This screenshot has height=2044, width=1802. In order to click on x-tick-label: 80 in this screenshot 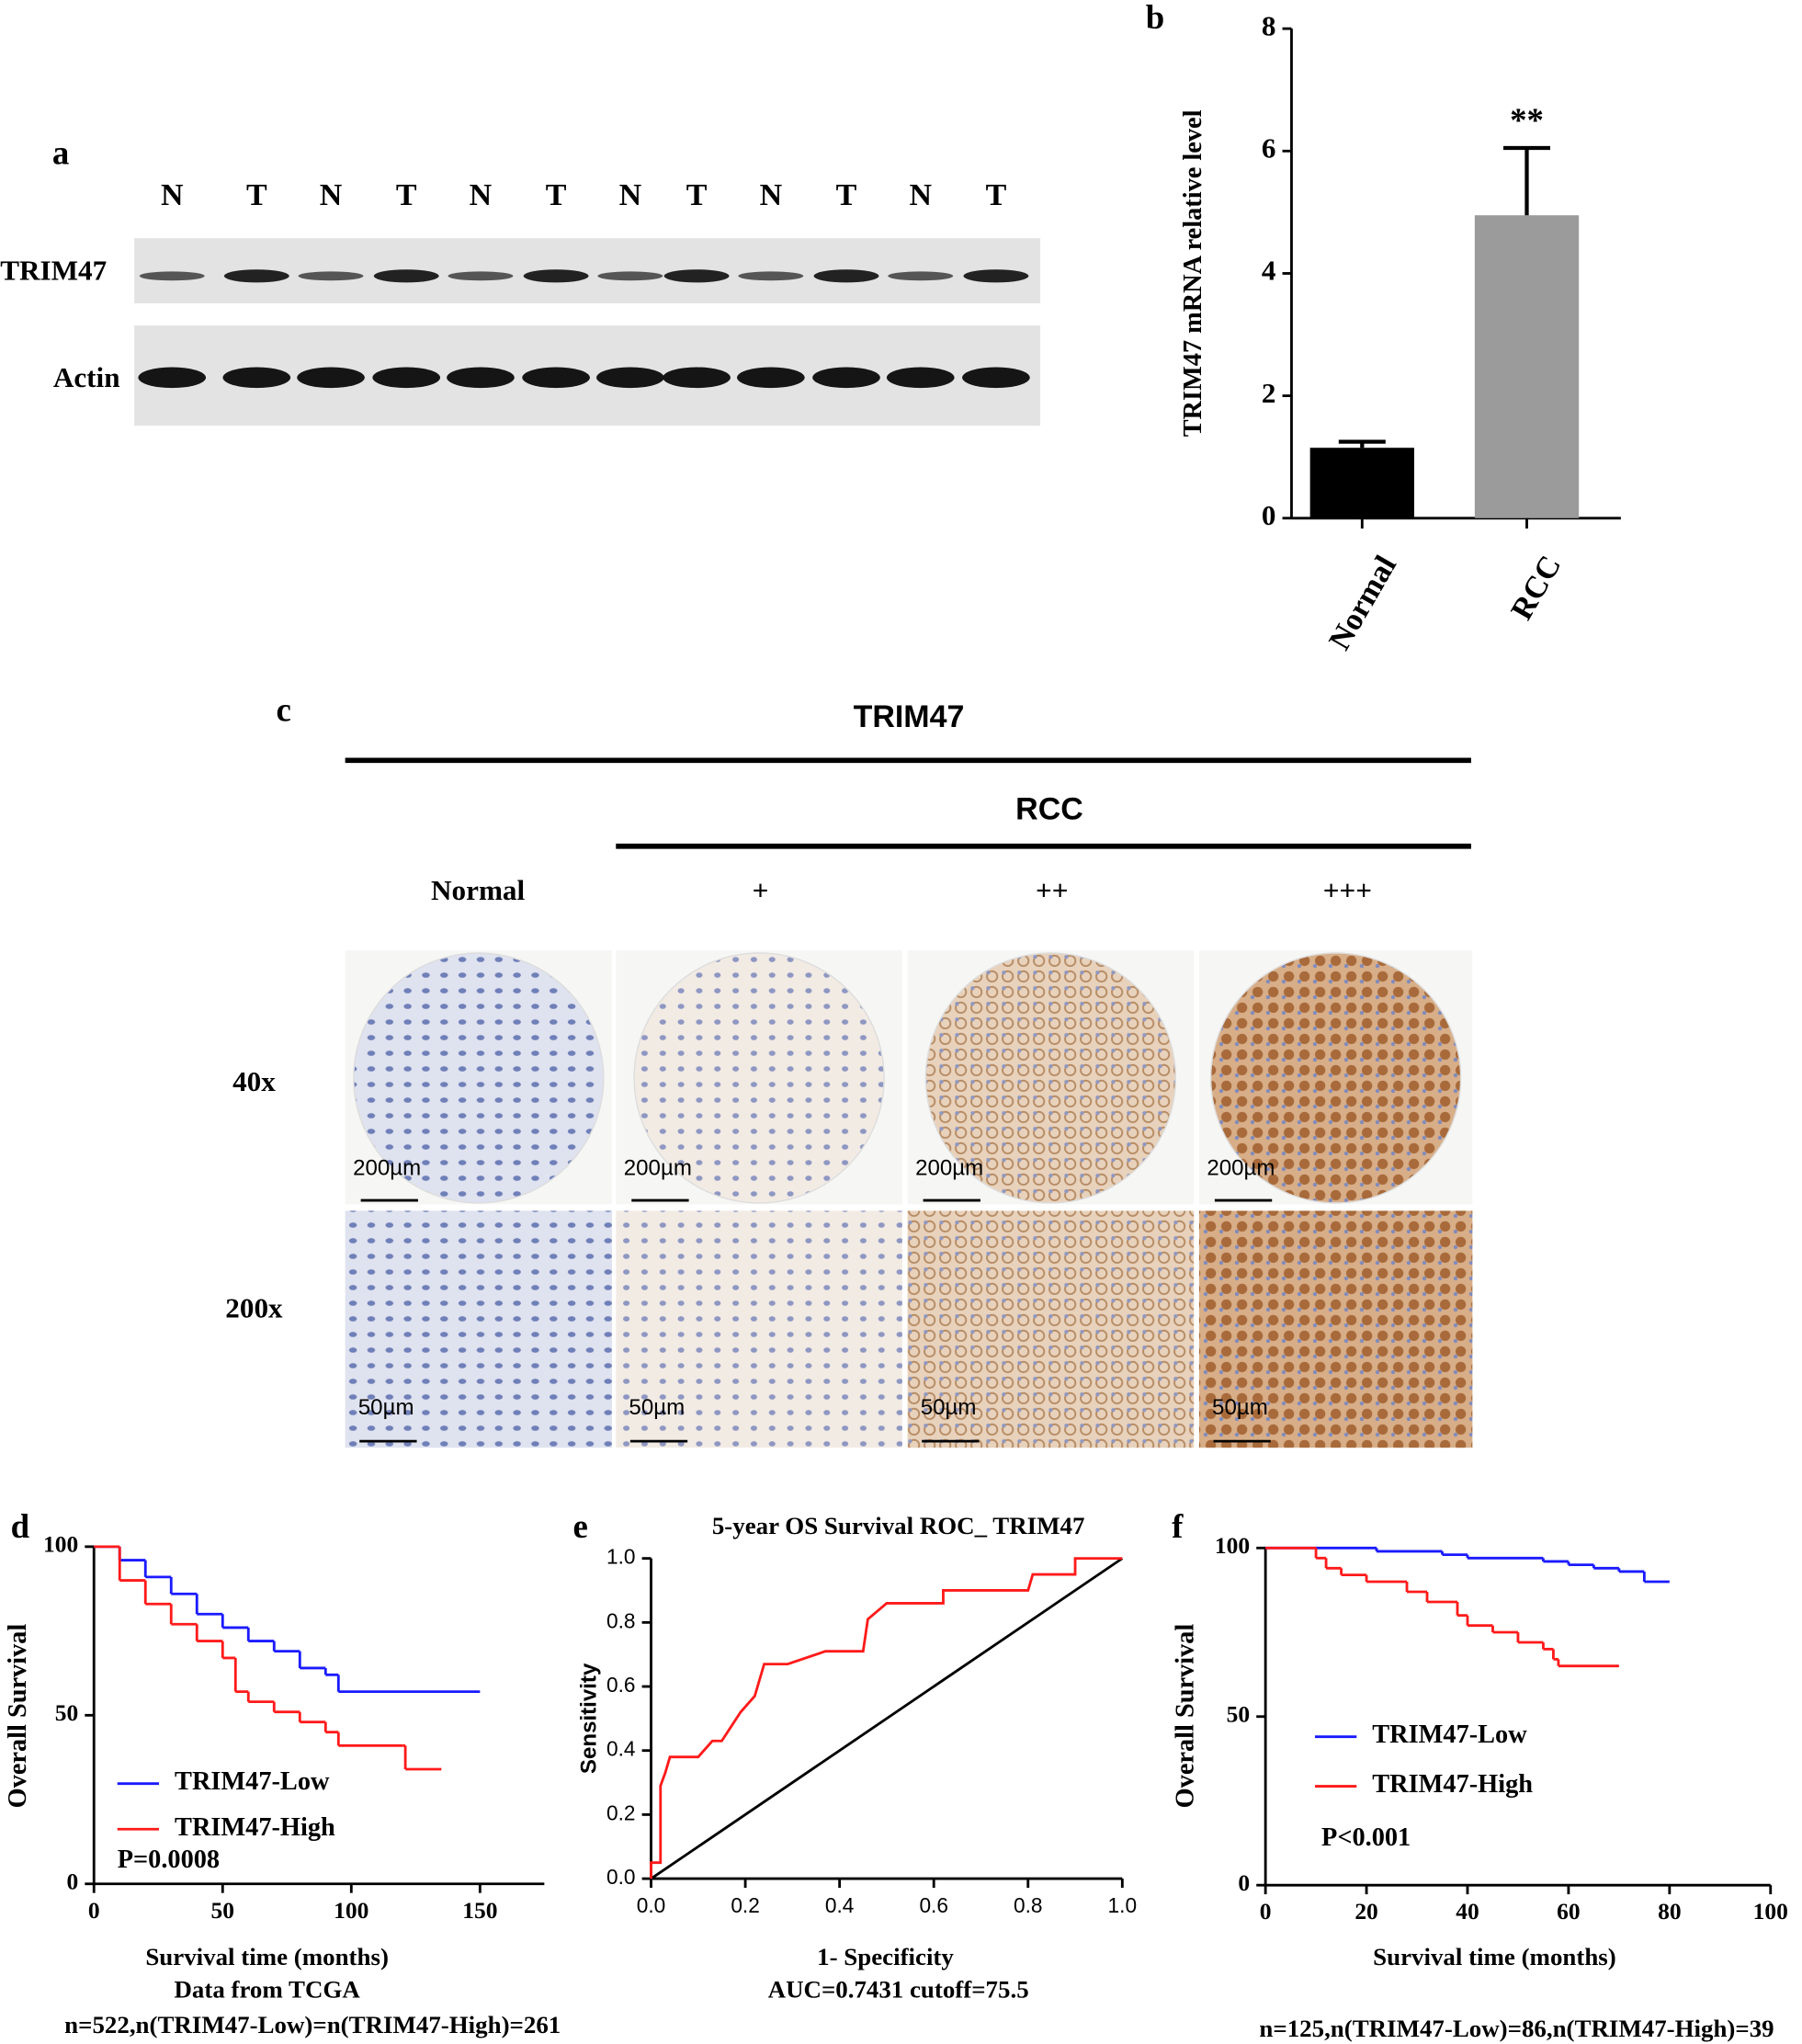, I will do `click(1669, 1911)`.